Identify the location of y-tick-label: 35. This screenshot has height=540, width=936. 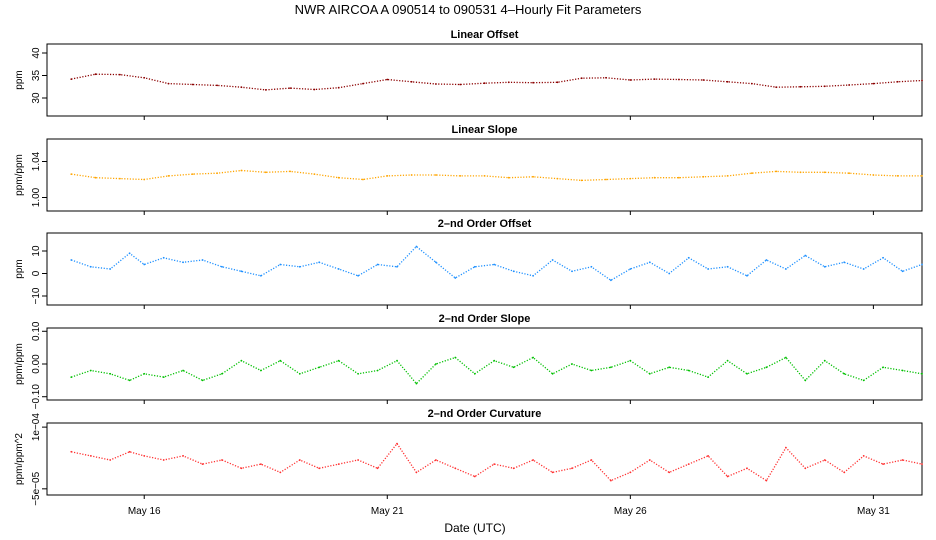
(36, 76).